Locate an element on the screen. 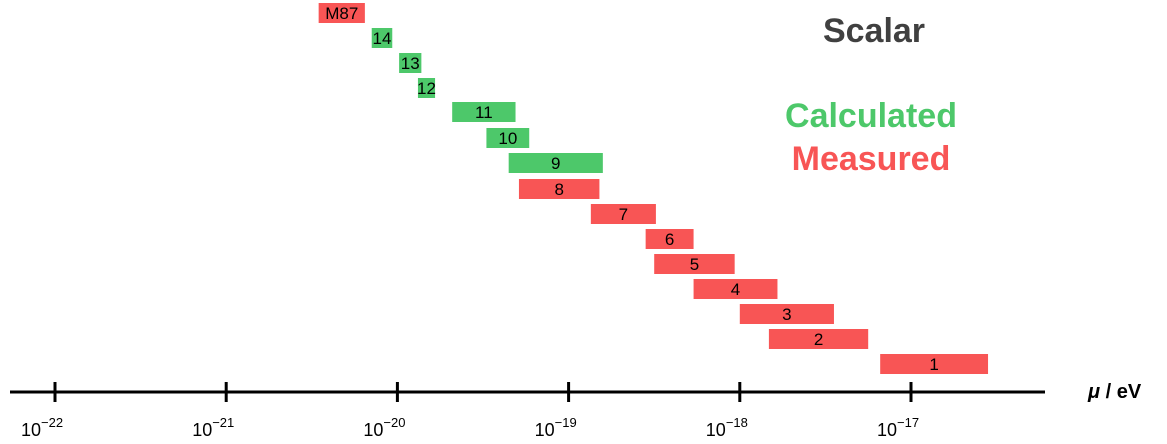 The height and width of the screenshot is (444, 1167). bar-label-10: 10 is located at coordinates (507, 138).